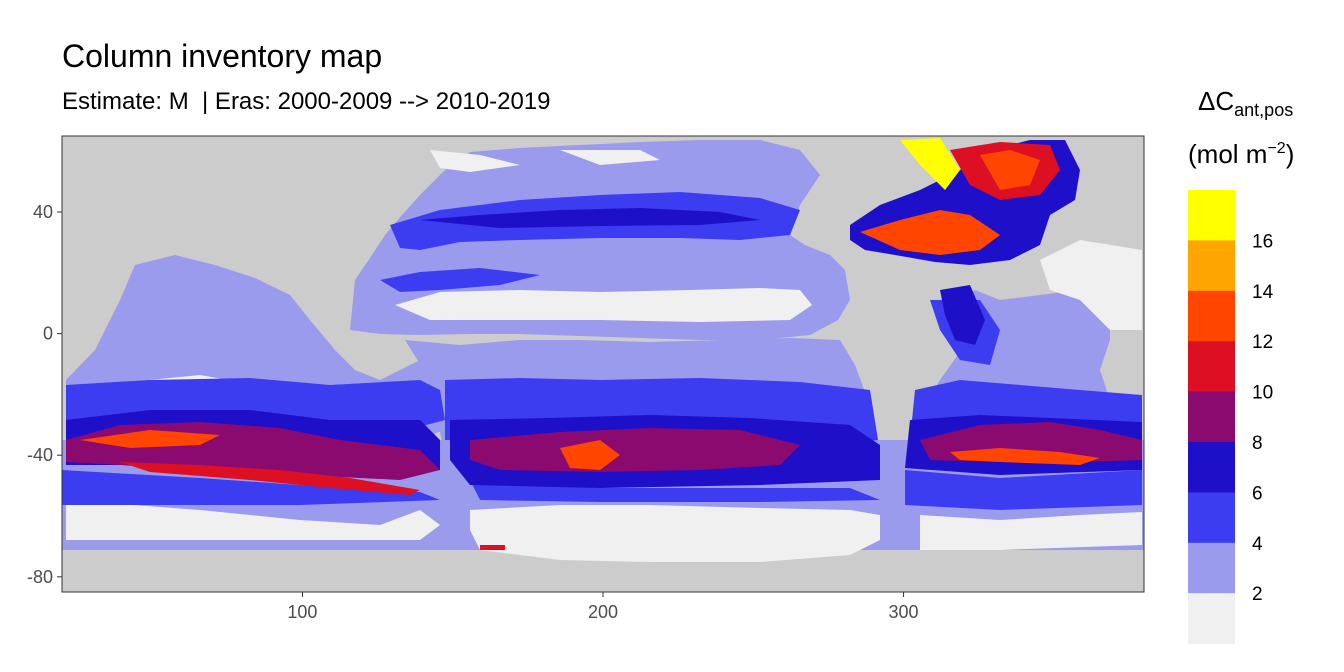 The image size is (1344, 672). Describe the element at coordinates (965, 201) in the screenshot. I see `north-atlantic-high-values` at that location.